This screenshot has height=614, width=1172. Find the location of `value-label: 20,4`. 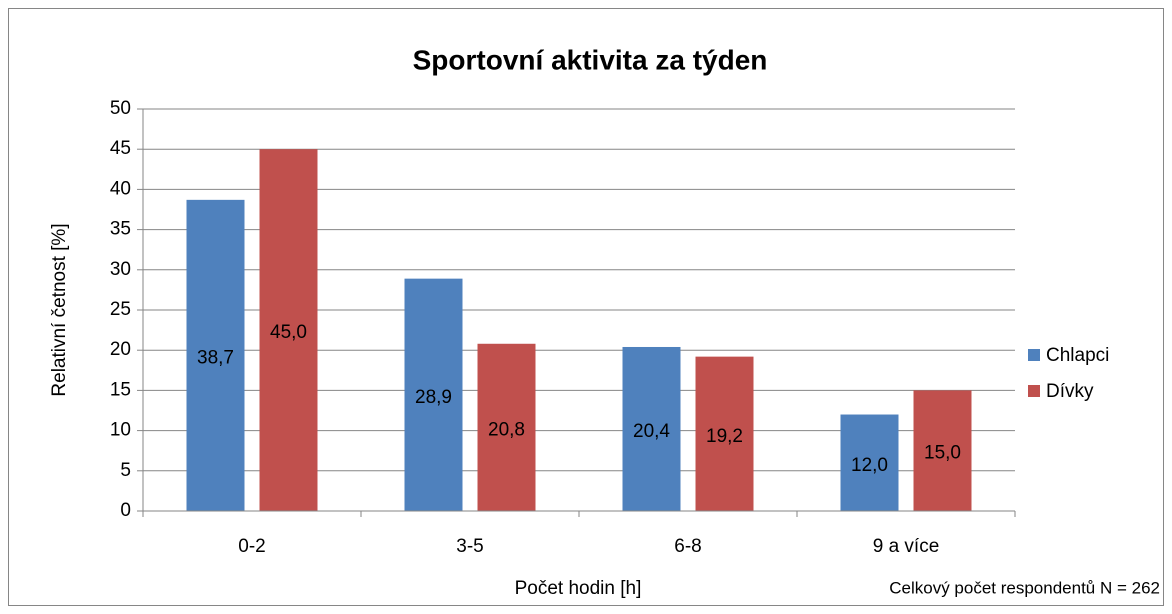

value-label: 20,4 is located at coordinates (651, 431).